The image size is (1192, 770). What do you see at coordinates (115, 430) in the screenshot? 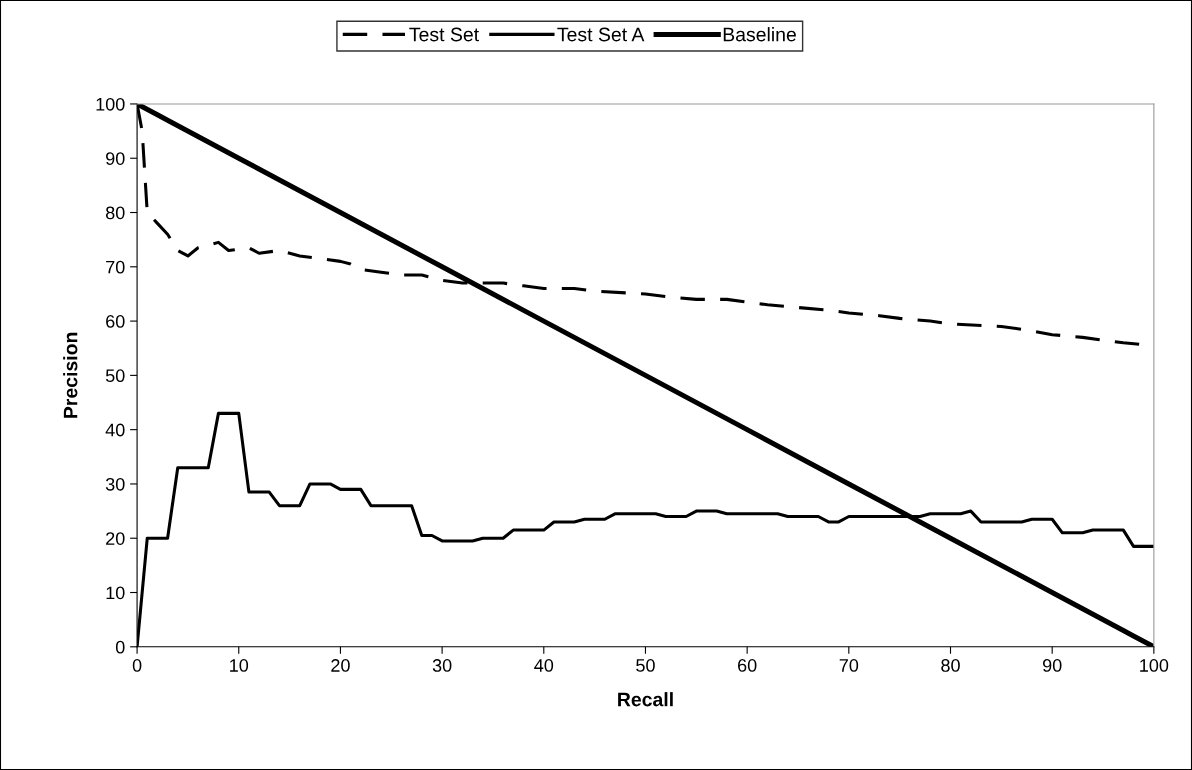
I see `y-tick-label: 40` at bounding box center [115, 430].